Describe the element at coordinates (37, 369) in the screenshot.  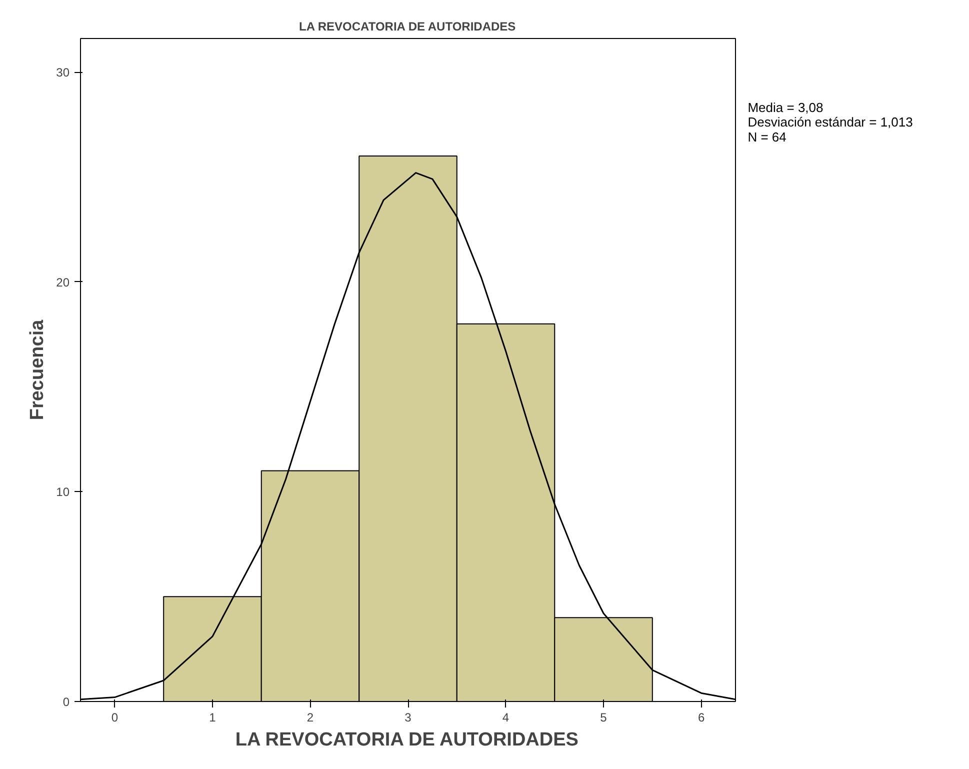
I see `y-axis-title: Frecuencia` at that location.